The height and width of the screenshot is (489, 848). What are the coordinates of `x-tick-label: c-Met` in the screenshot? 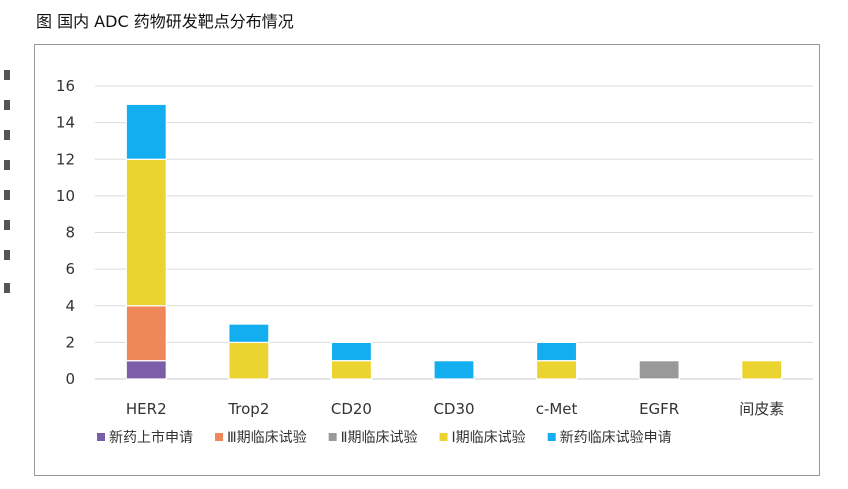 It's located at (557, 409).